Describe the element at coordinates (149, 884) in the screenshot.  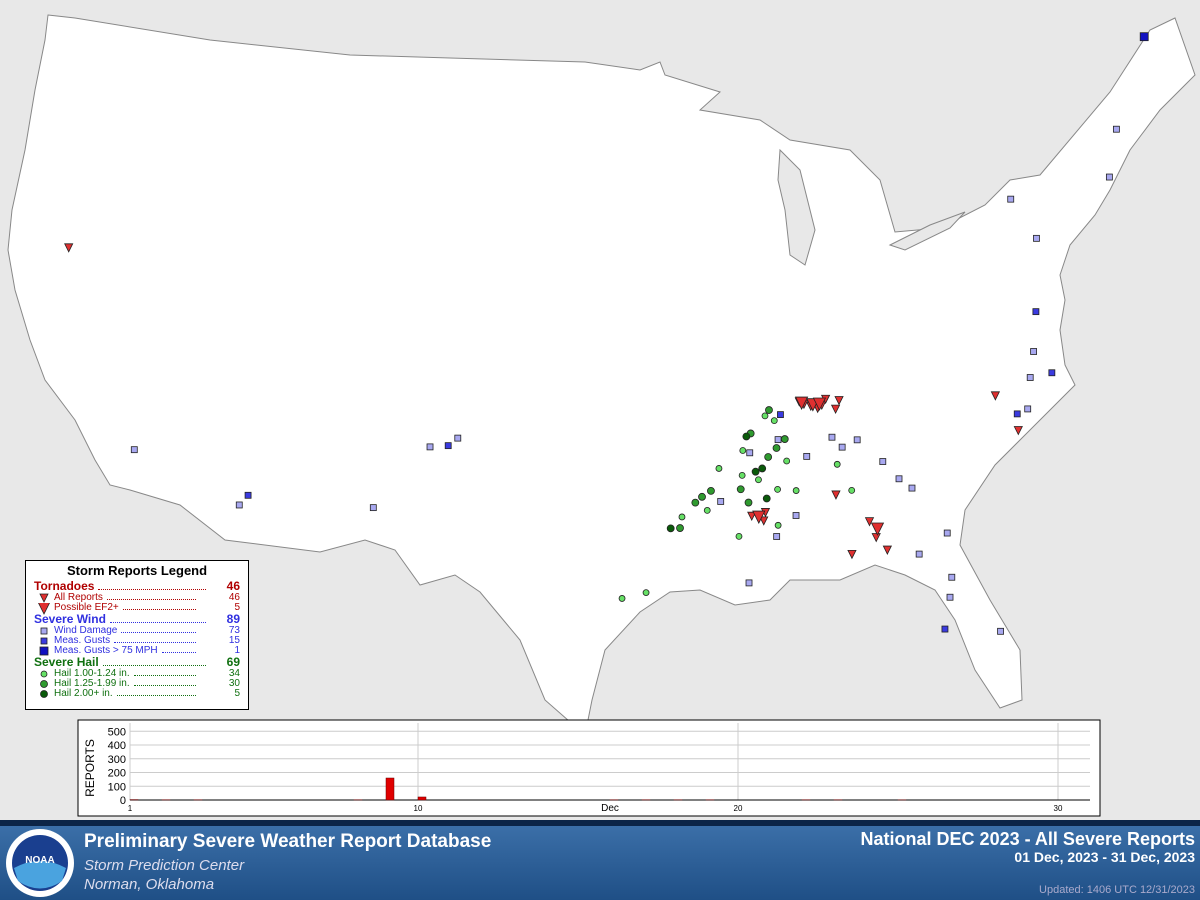
I see `footer-place: Norman, Oklahoma` at that location.